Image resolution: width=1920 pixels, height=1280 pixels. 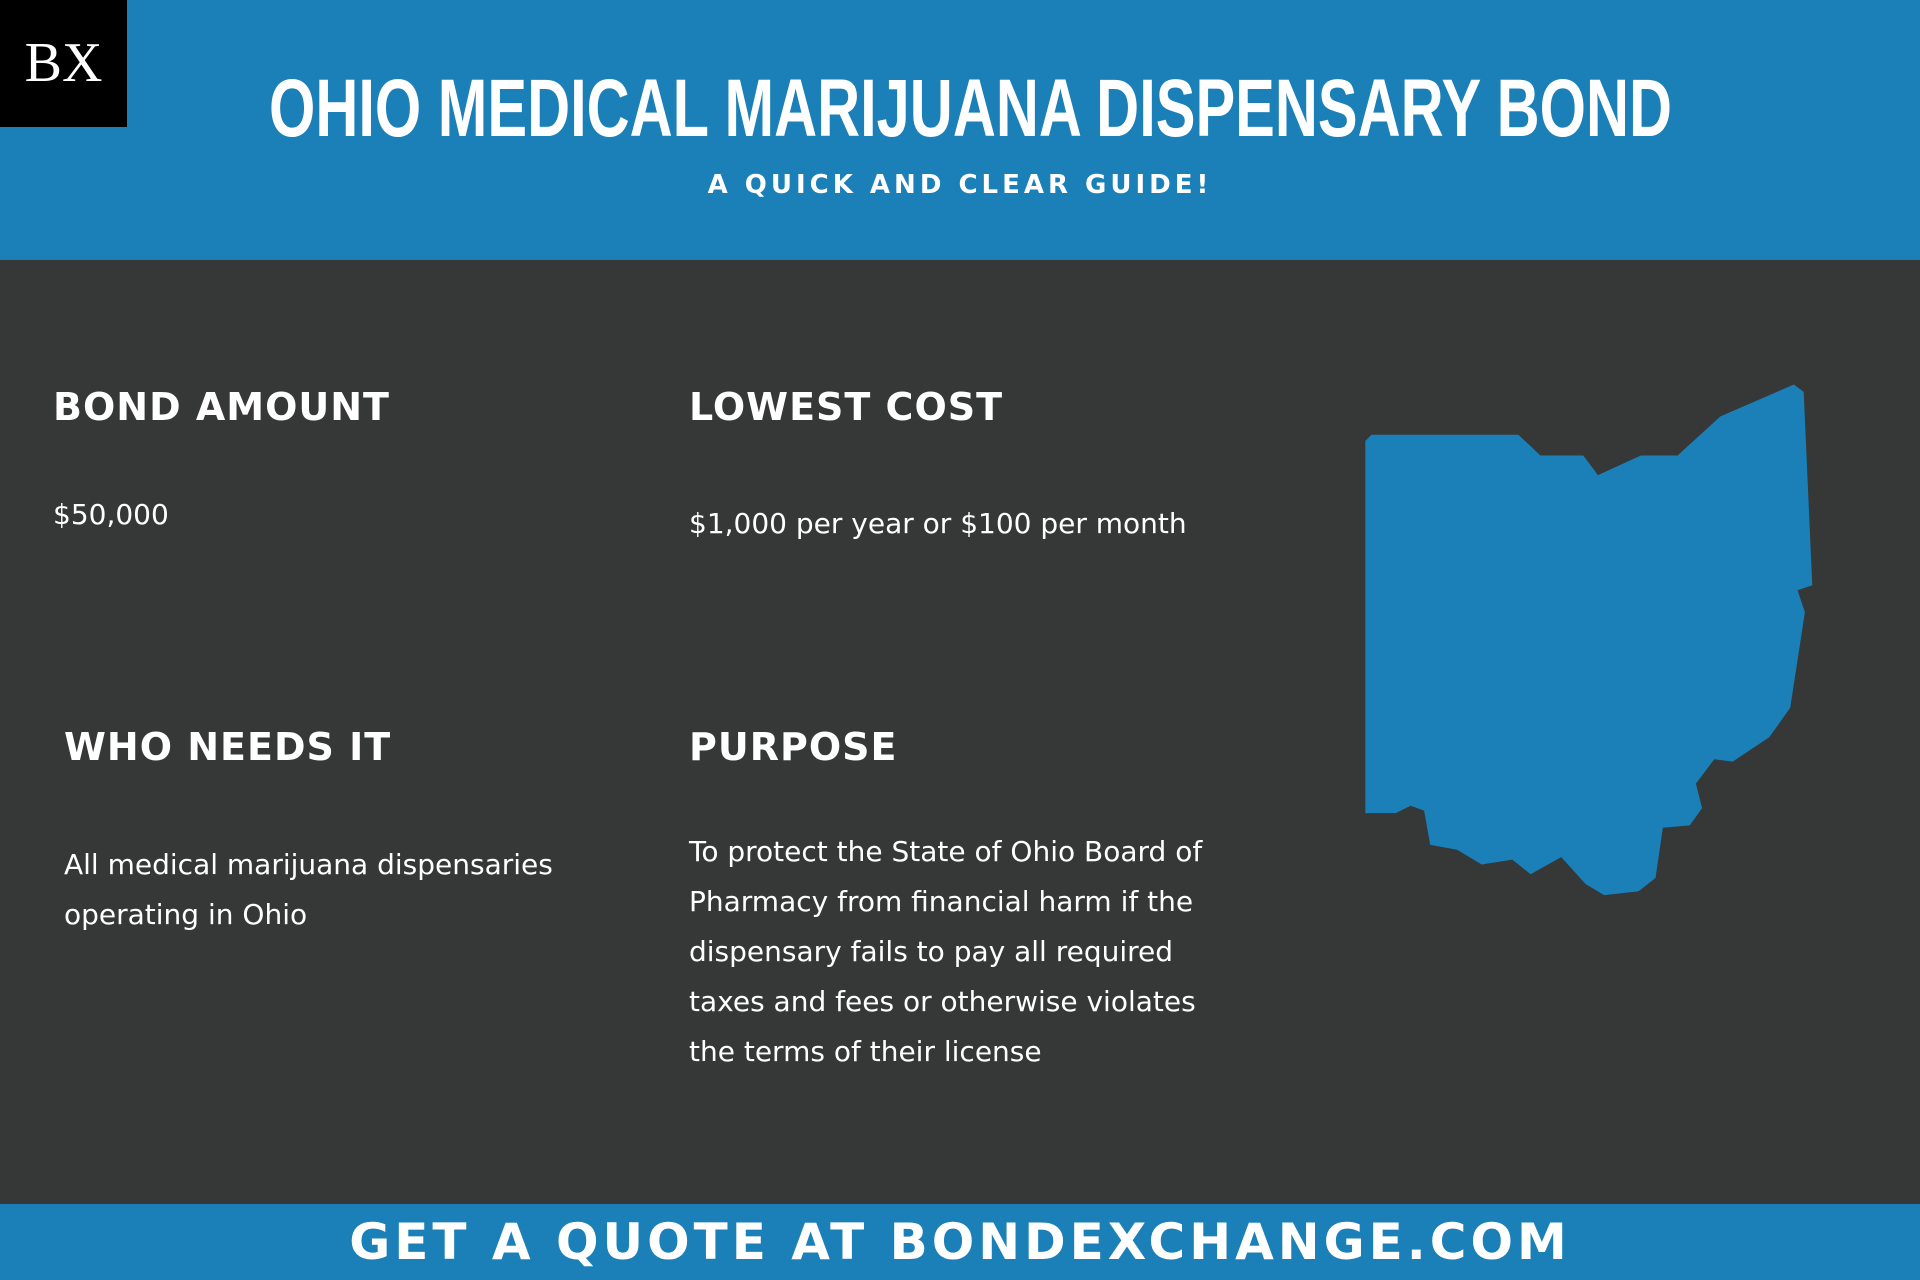 What do you see at coordinates (228, 747) in the screenshot?
I see `section-heading: WHO NEEDS IT` at bounding box center [228, 747].